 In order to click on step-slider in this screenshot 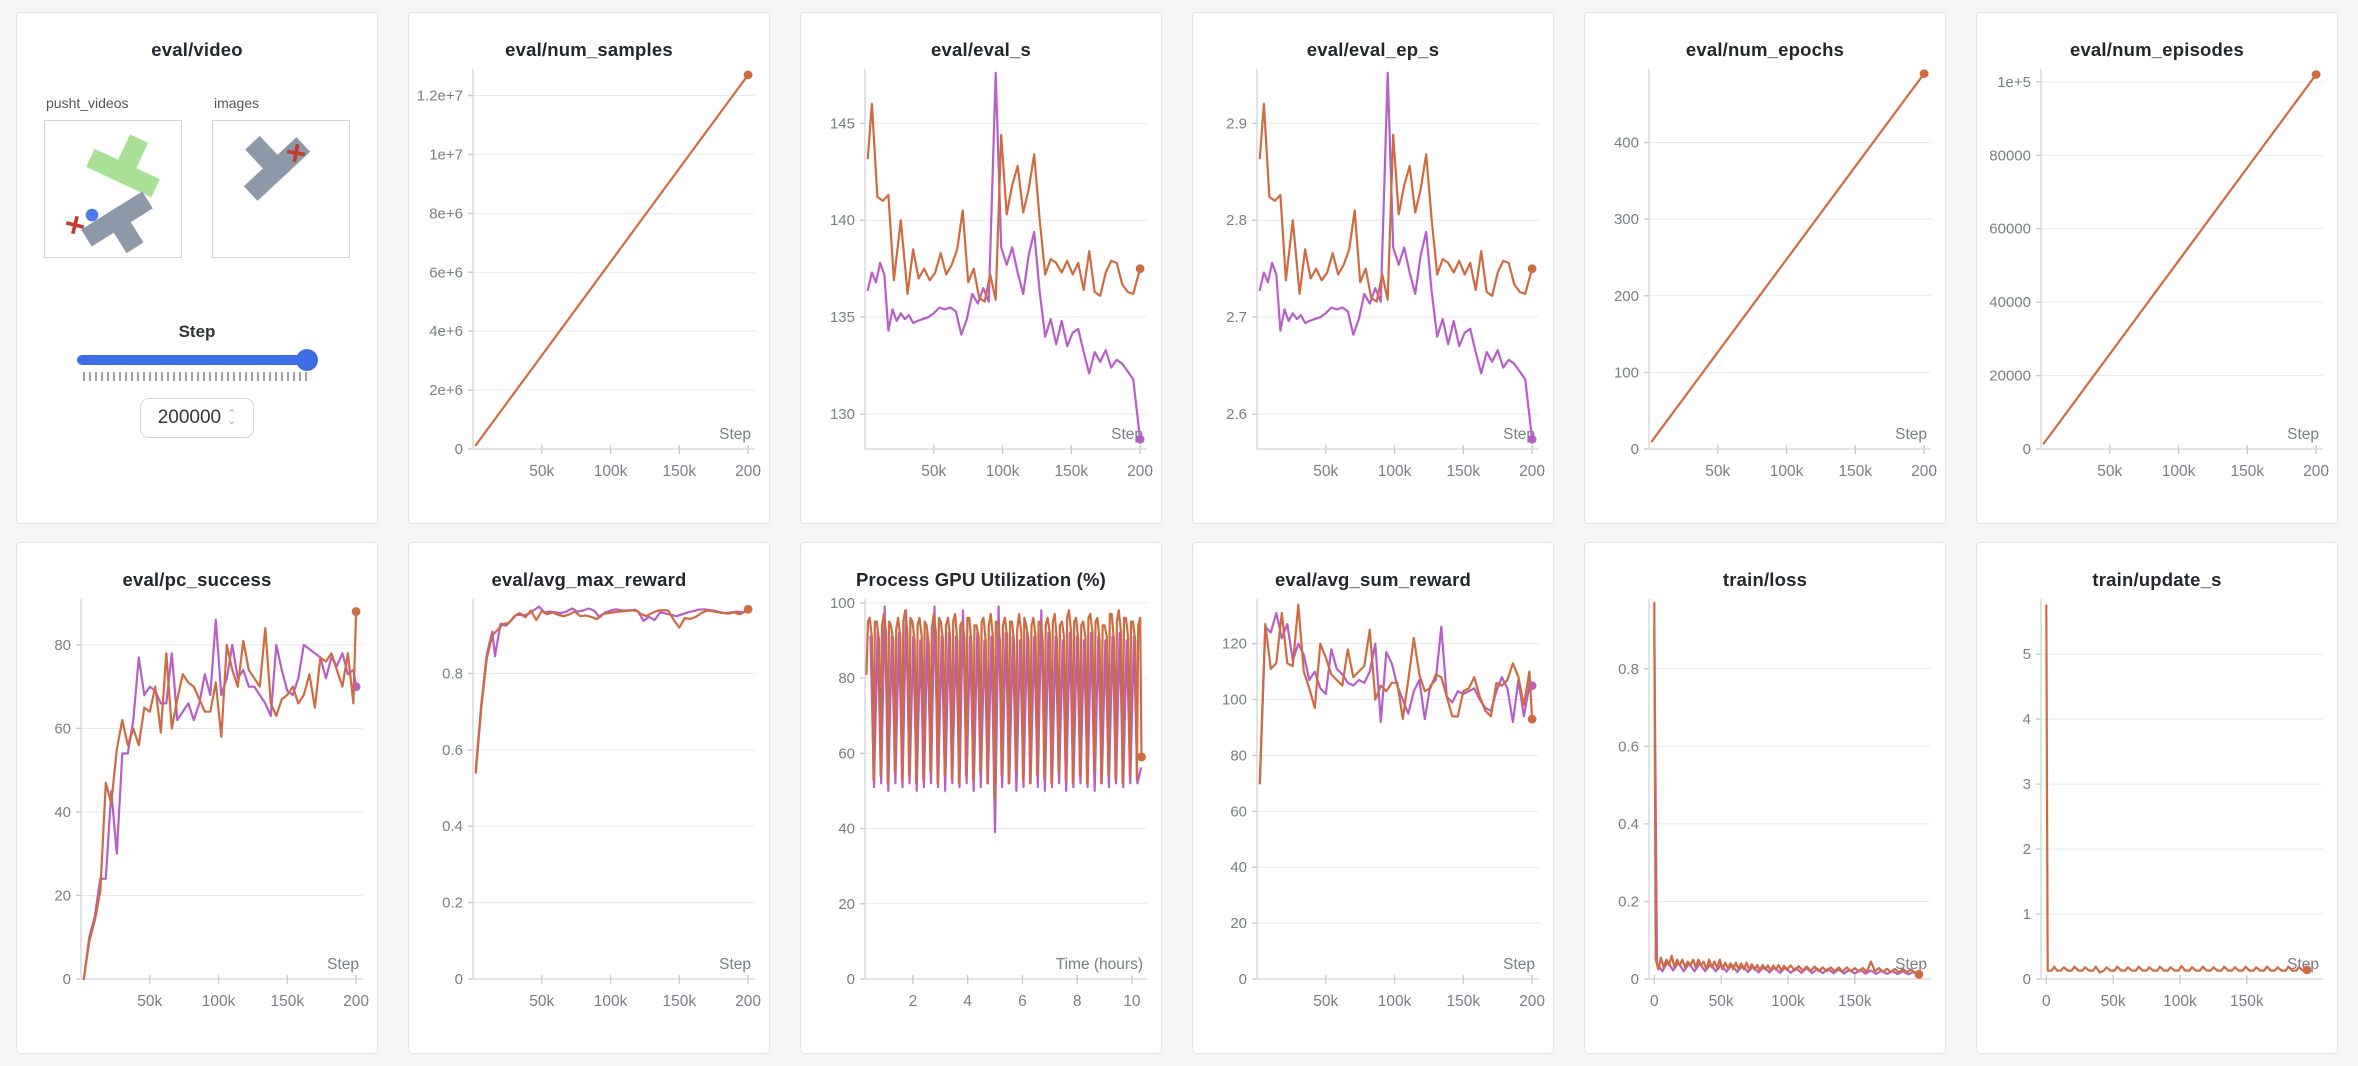, I will do `click(197, 360)`.